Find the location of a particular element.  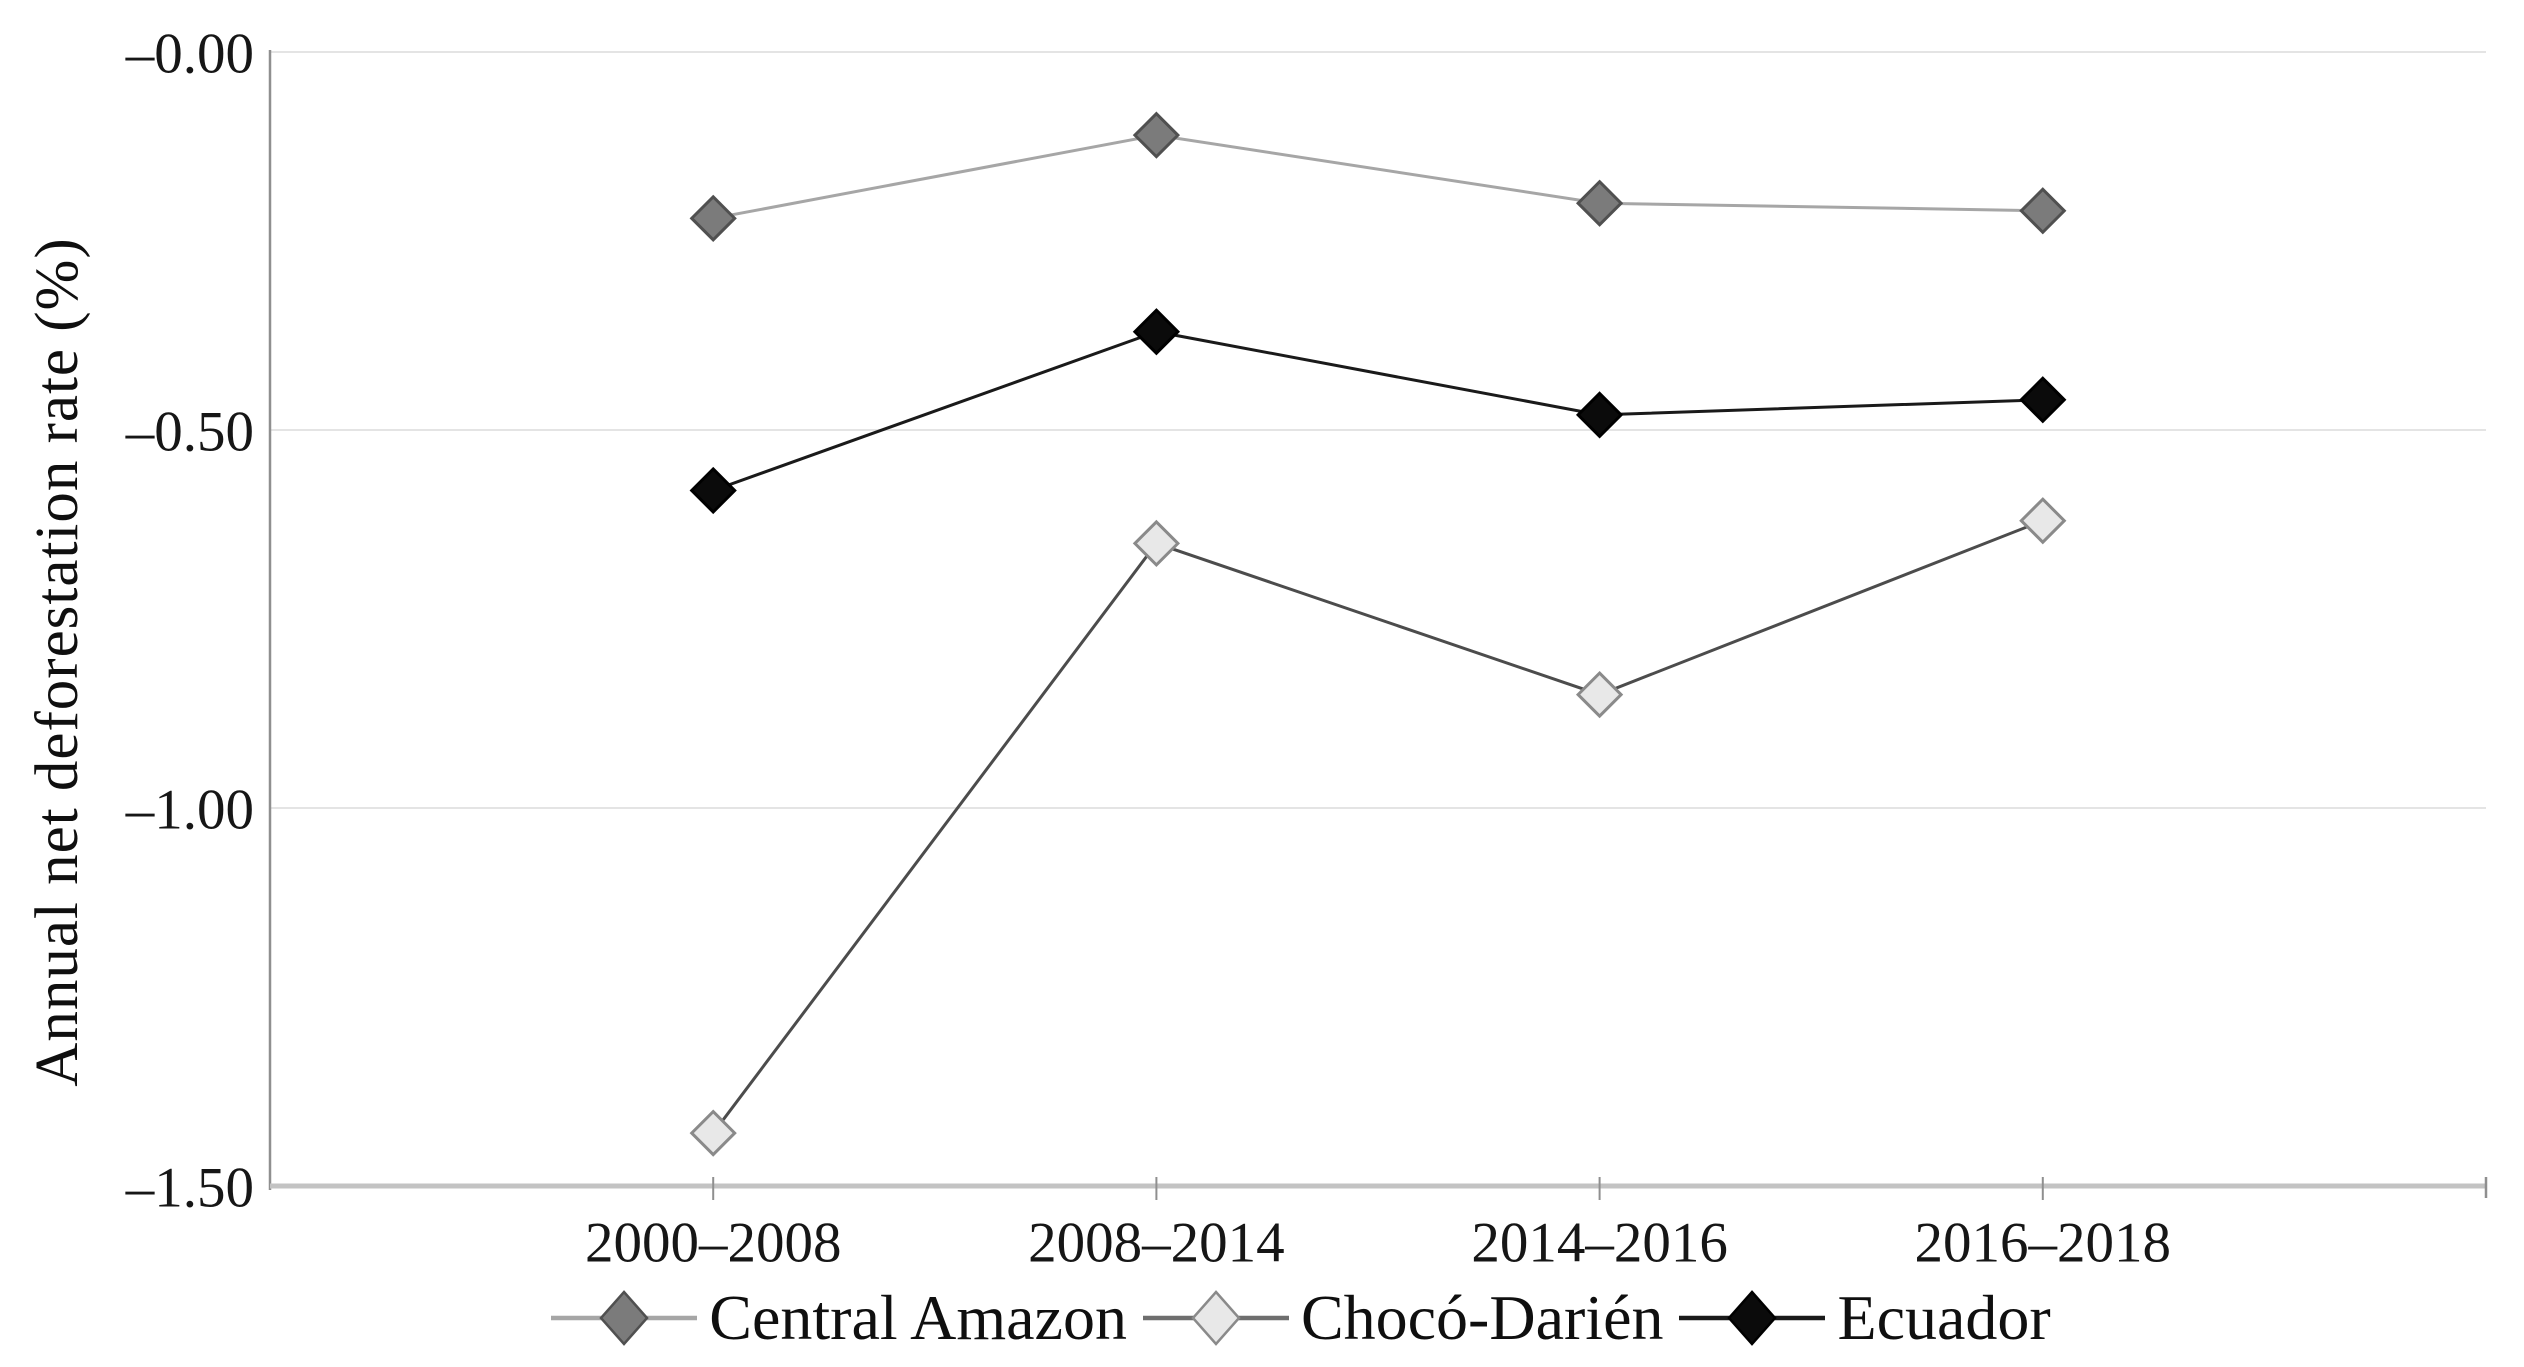

series-line-central-amazon is located at coordinates (1377, 176).